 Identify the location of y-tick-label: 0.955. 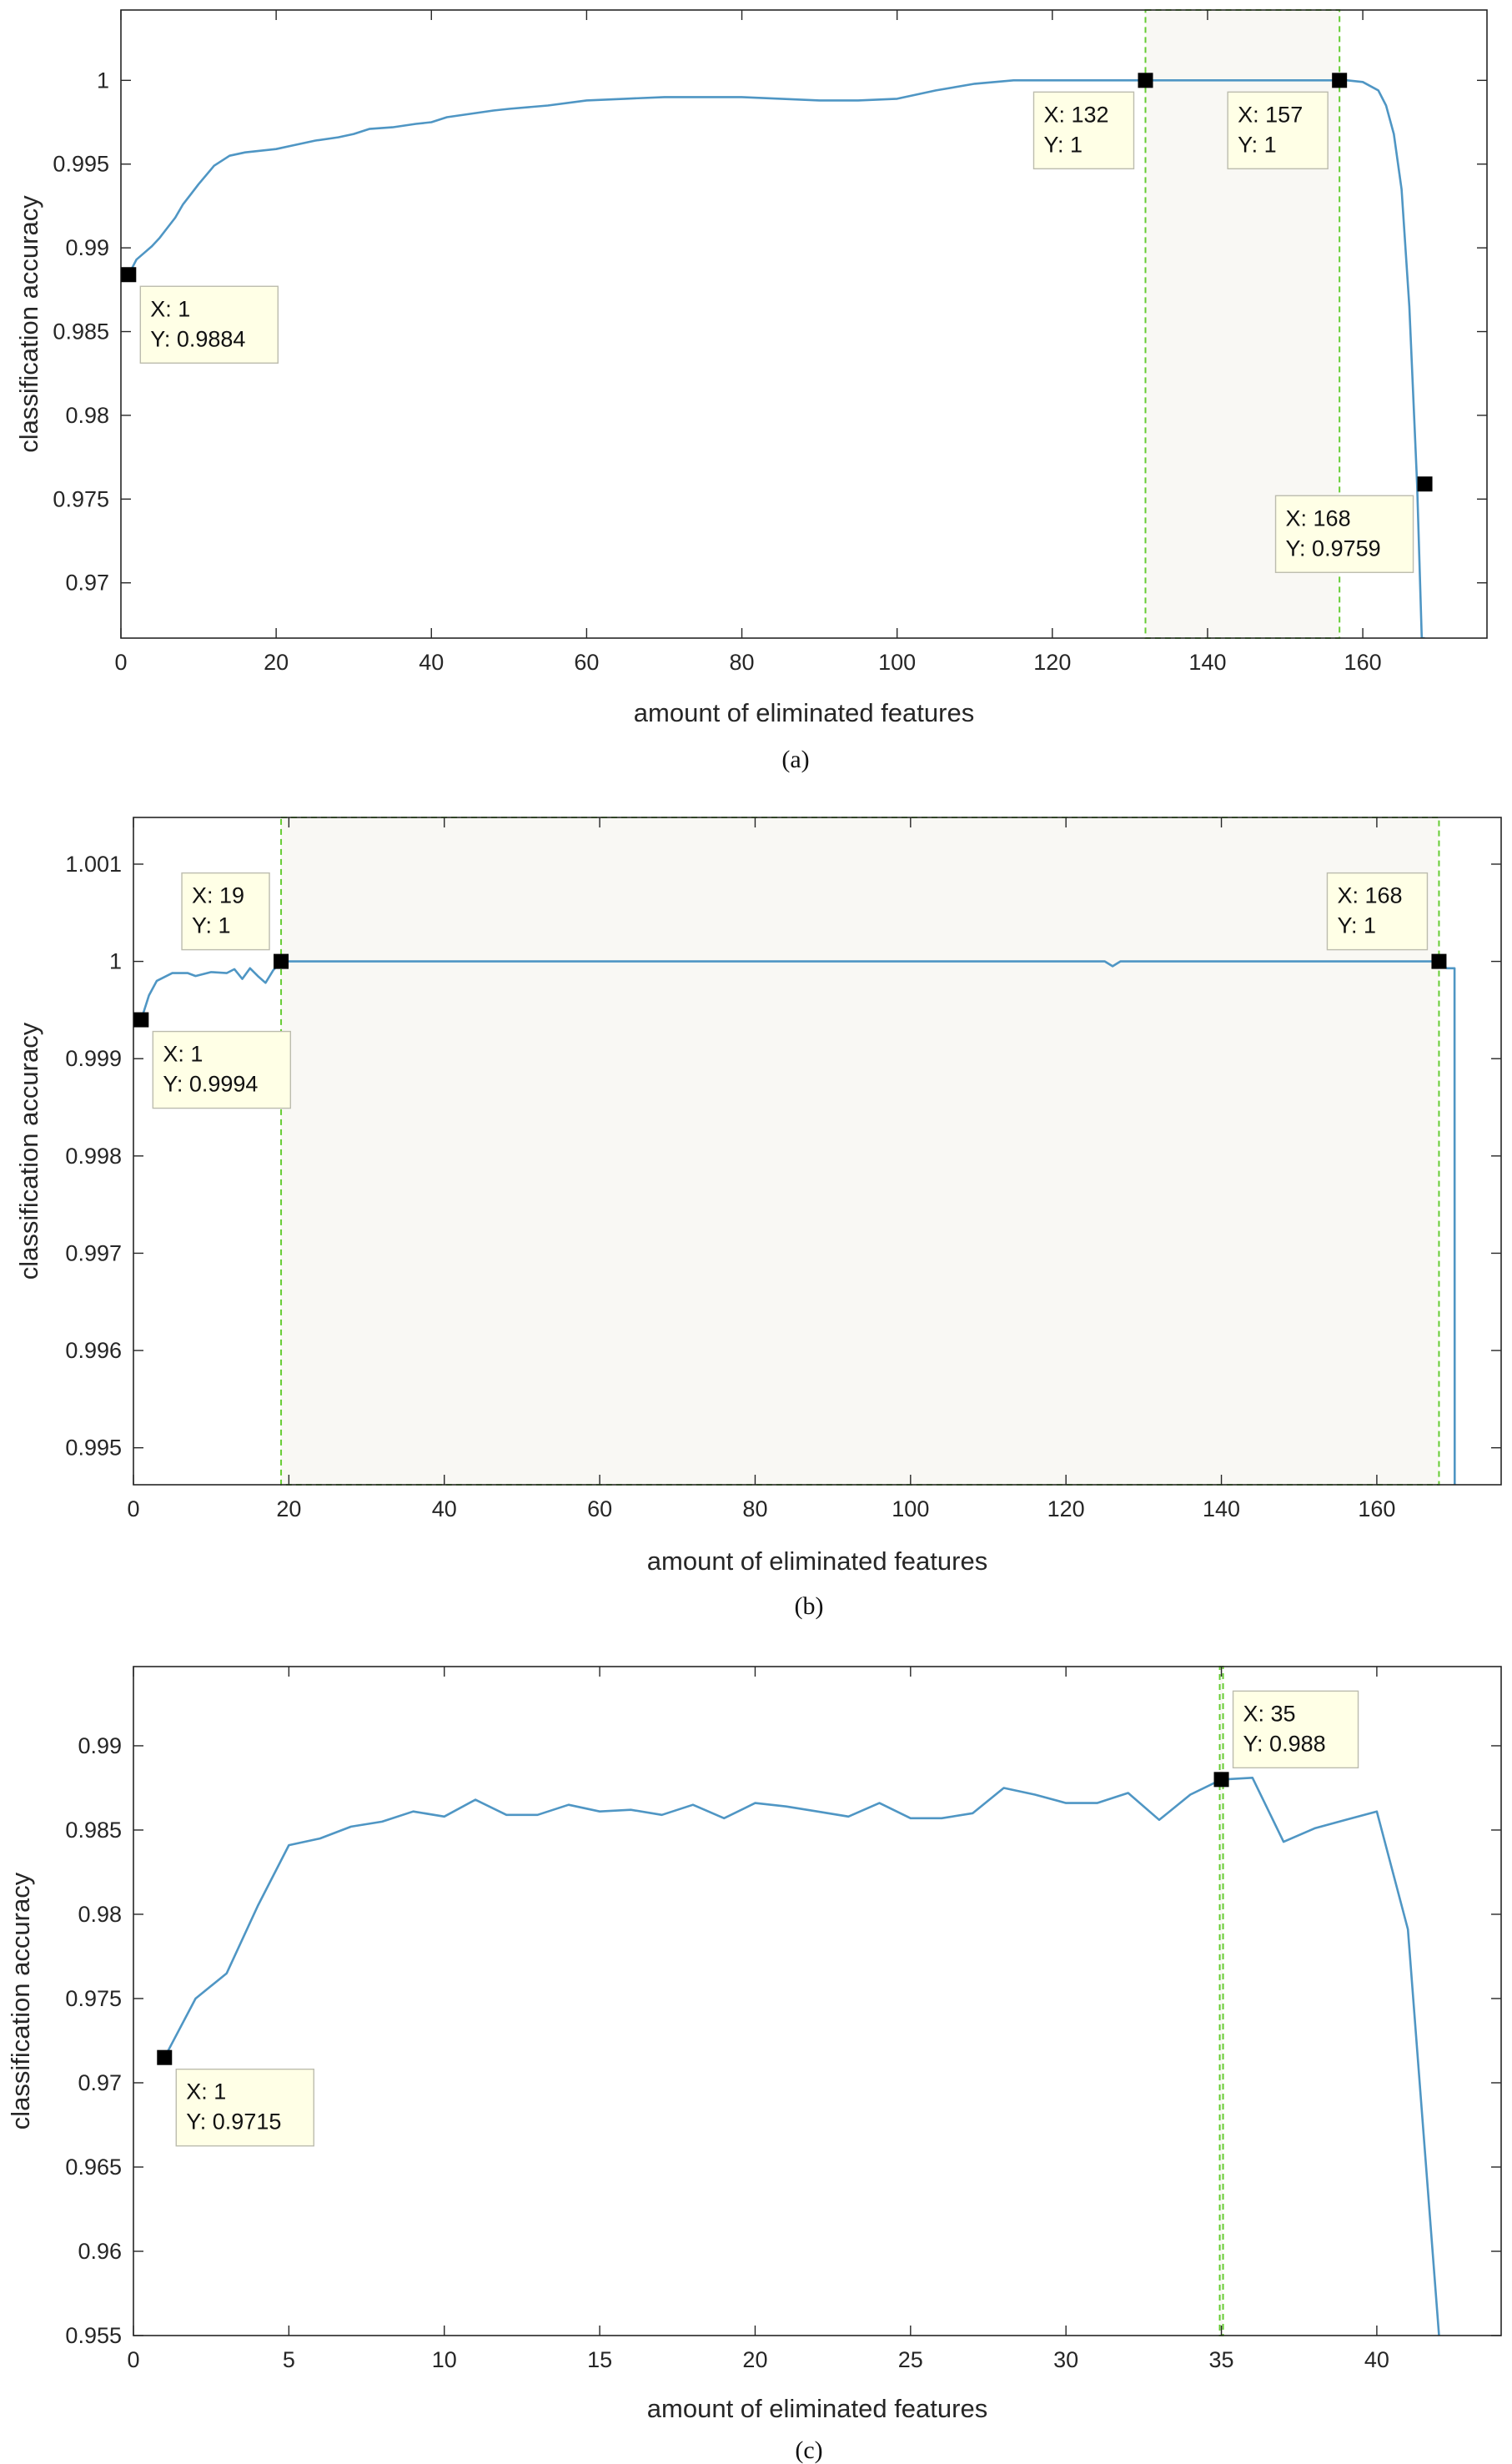
(94, 2335).